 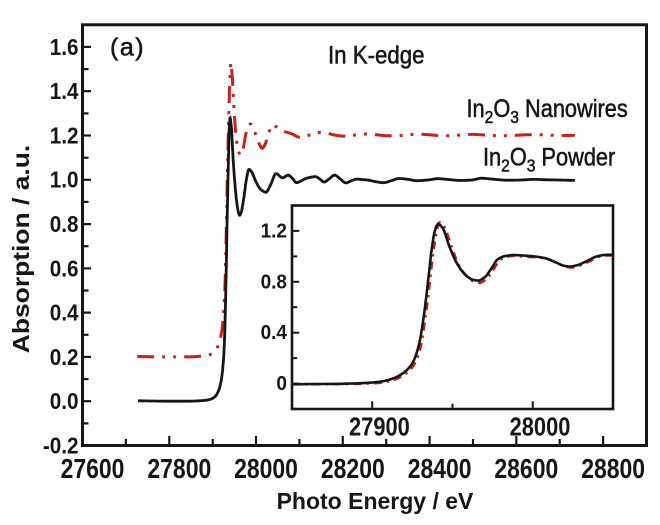 I want to click on svg-text: 27800, so click(x=179, y=469).